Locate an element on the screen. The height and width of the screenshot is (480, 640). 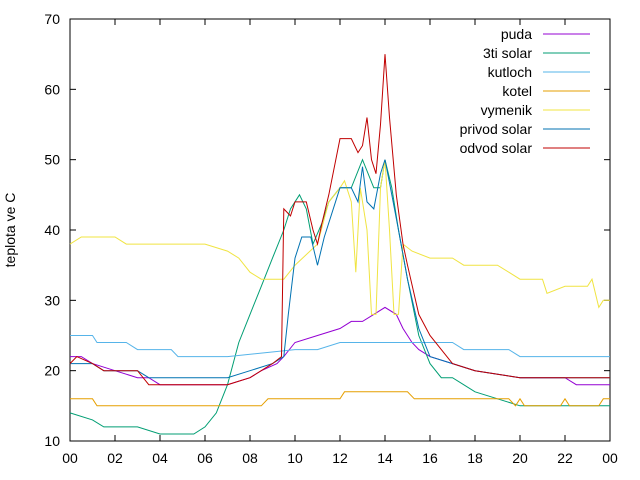
x-tick-label: 12 is located at coordinates (340, 458).